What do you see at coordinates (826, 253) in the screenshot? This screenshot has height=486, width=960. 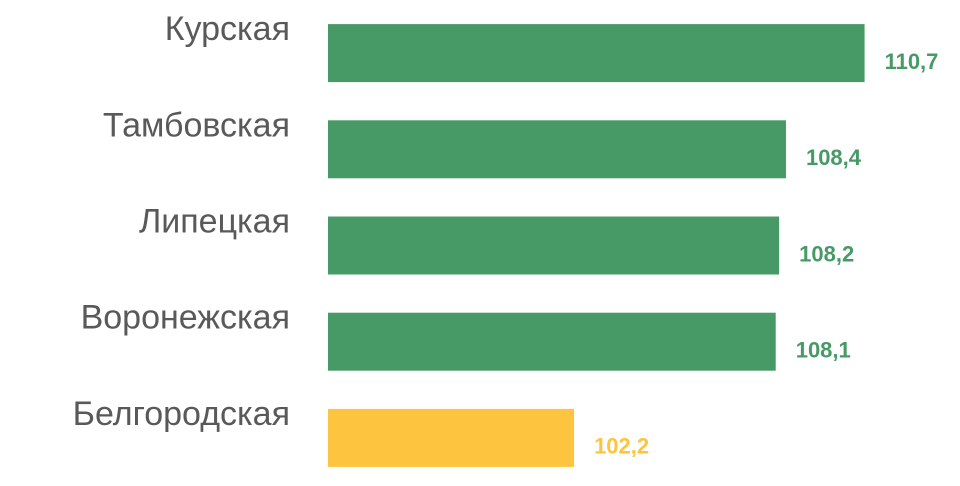 I see `value-label: 108,2` at bounding box center [826, 253].